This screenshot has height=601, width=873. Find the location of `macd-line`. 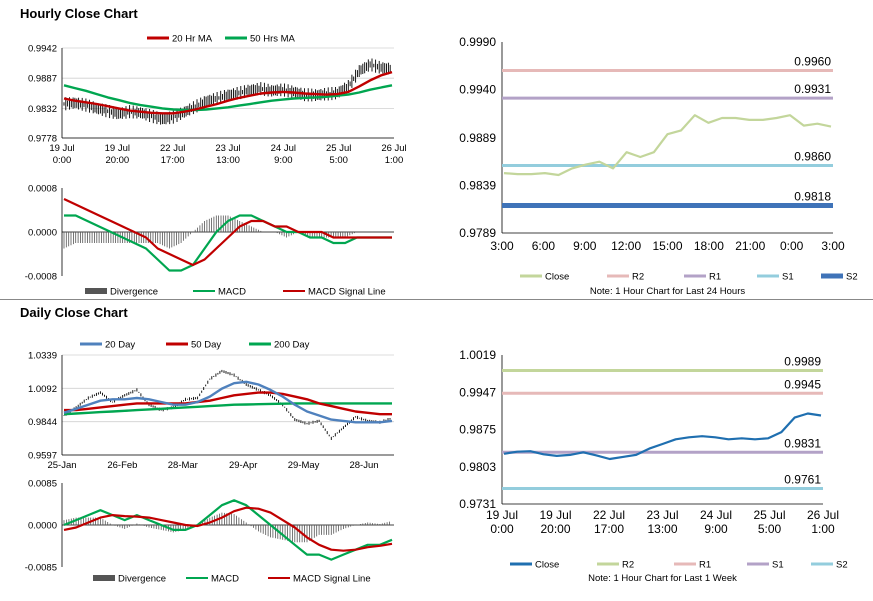

macd-line is located at coordinates (228, 530).